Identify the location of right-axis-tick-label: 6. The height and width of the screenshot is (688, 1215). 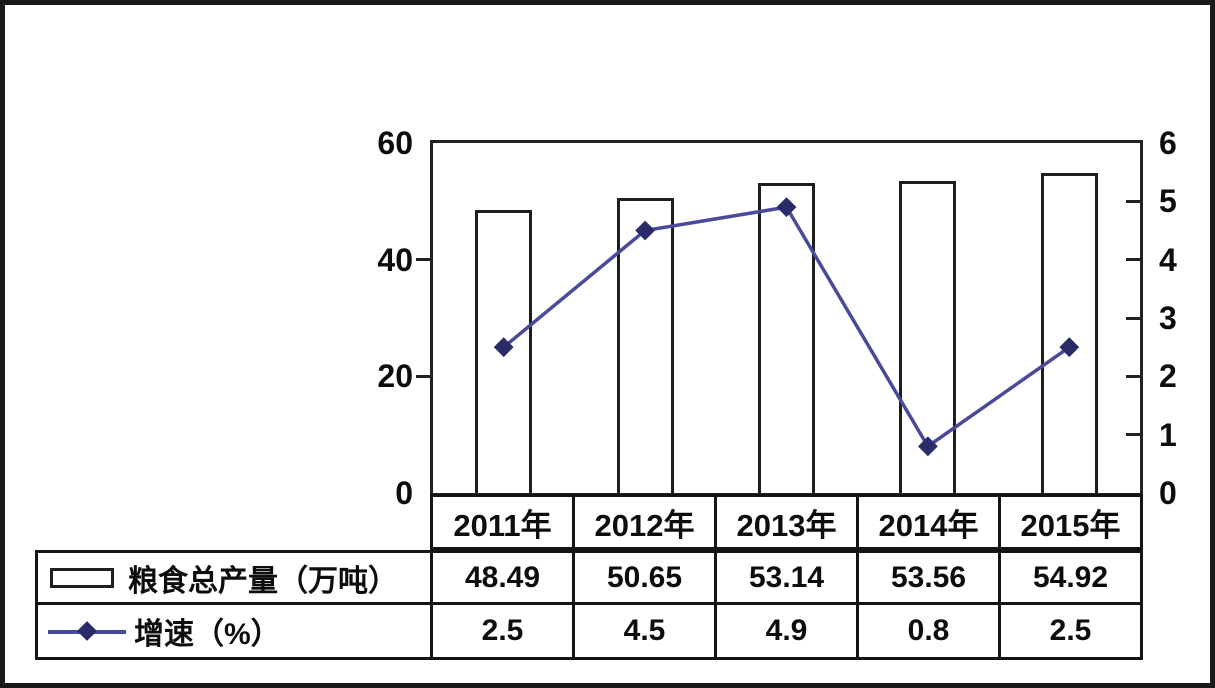
(1168, 143).